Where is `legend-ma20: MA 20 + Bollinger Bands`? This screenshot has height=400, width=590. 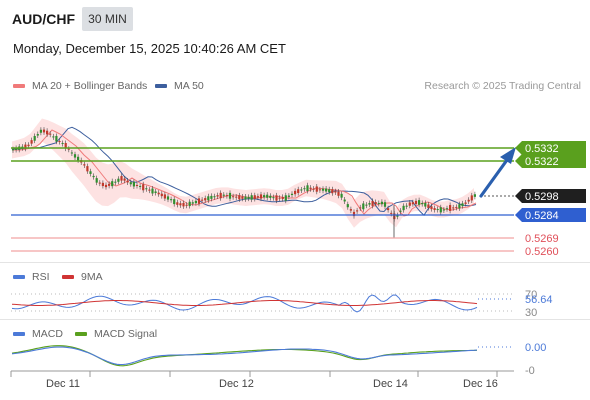 legend-ma20: MA 20 + Bollinger Bands is located at coordinates (80, 86).